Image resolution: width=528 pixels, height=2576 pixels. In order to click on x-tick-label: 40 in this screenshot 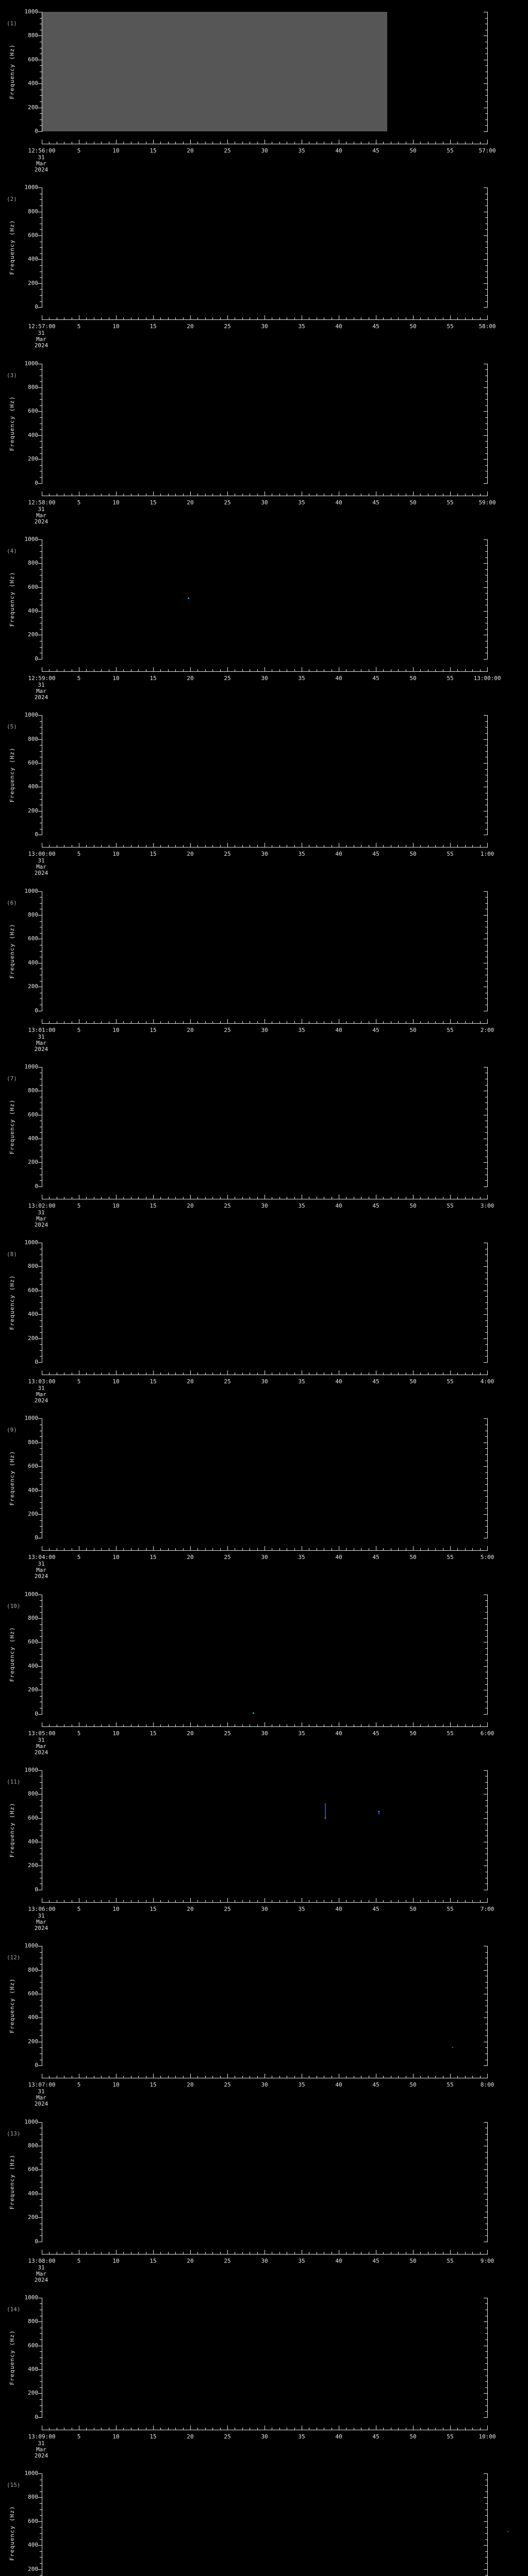, I will do `click(338, 1557)`.